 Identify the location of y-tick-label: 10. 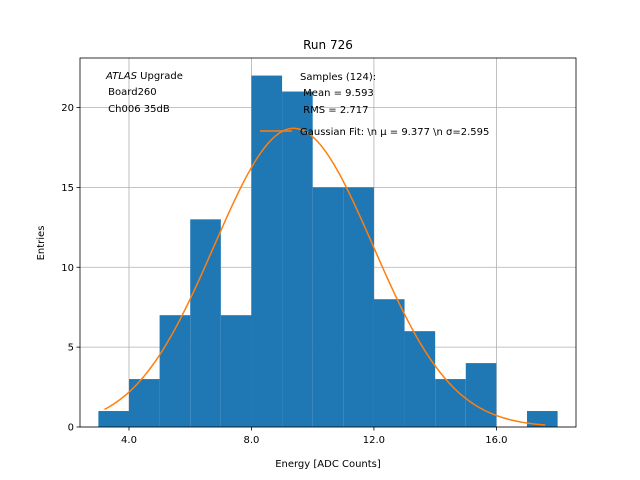
(67, 268).